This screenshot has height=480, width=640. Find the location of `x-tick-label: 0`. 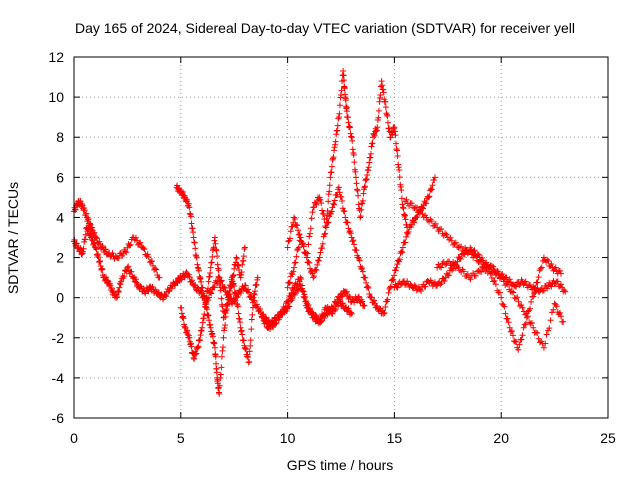

x-tick-label: 0 is located at coordinates (74, 438).